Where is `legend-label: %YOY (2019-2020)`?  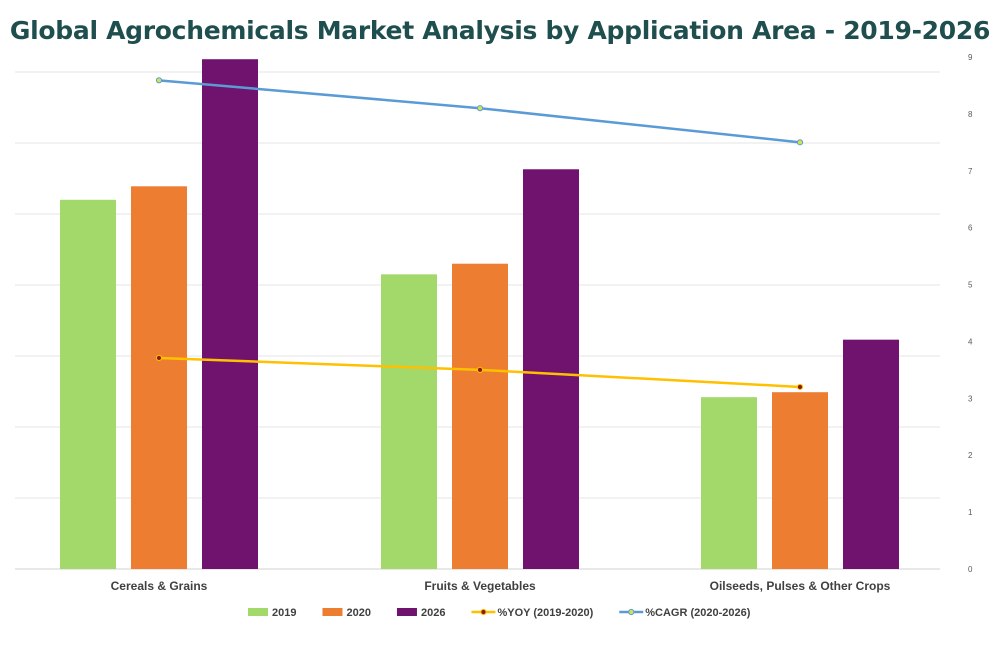
legend-label: %YOY (2019-2020) is located at coordinates (545, 613).